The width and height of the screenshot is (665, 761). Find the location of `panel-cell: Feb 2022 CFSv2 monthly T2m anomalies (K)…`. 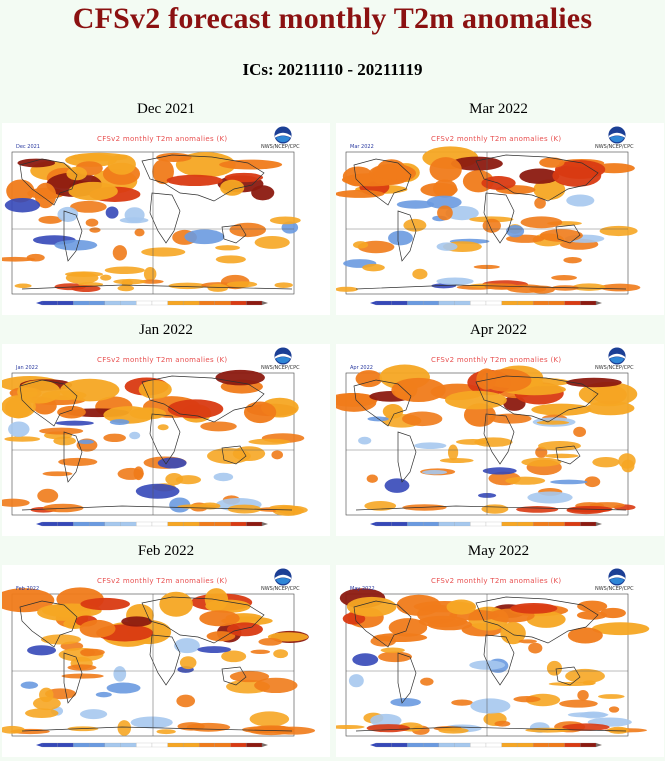

panel-cell: Feb 2022 CFSv2 monthly T2m anomalies (K)… is located at coordinates (166, 648).